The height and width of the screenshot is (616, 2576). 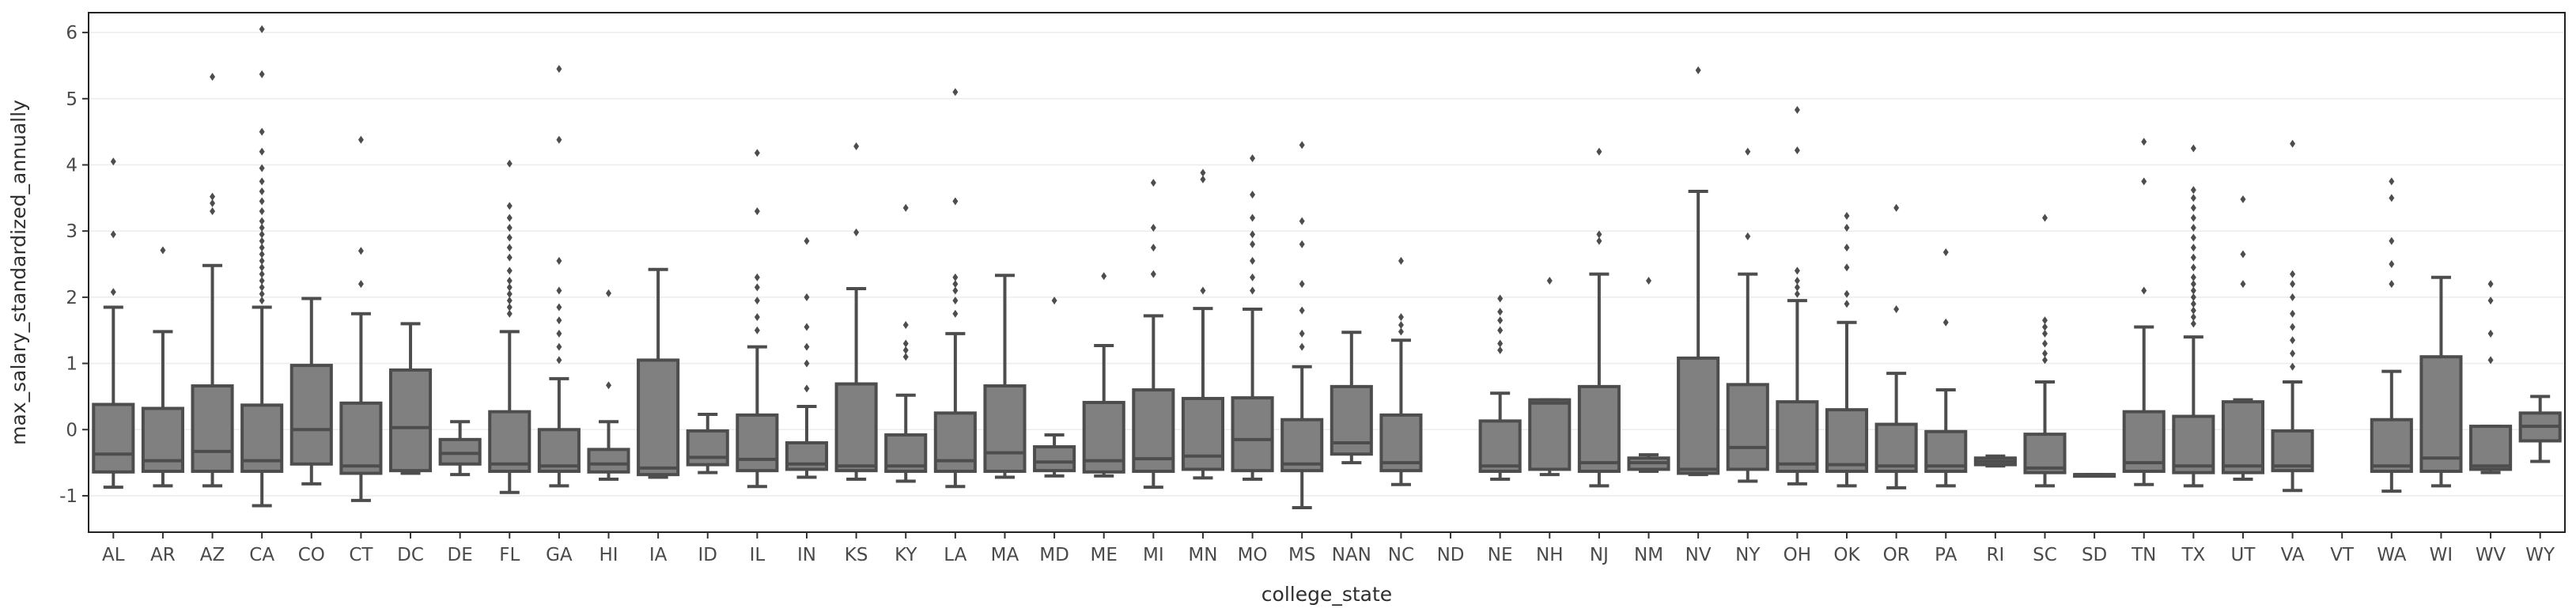 I want to click on box-DE, so click(x=460, y=448).